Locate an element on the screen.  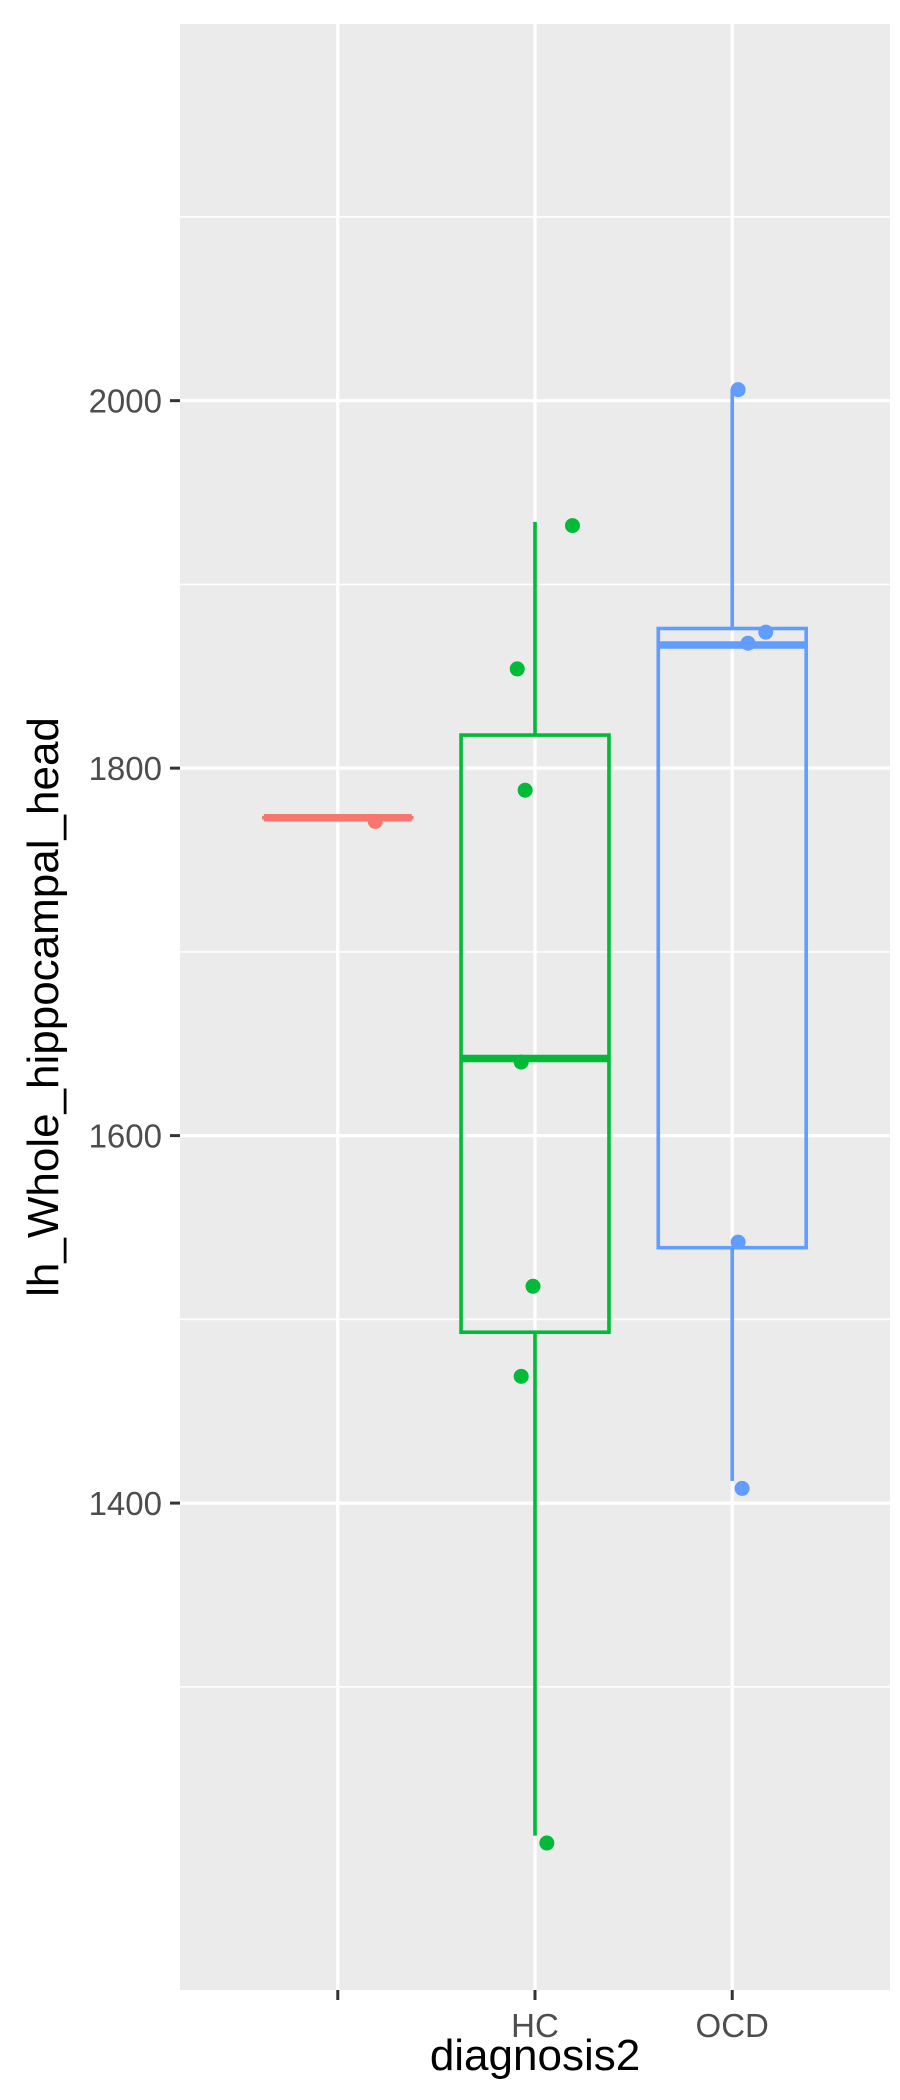
box-OCD is located at coordinates (732, 935).